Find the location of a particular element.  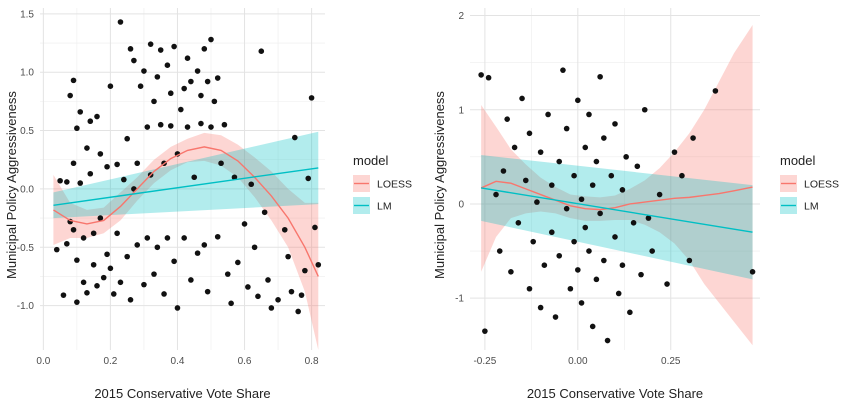

y-axis-title: Municipal Policy Aggressiveness is located at coordinates (11, 185).